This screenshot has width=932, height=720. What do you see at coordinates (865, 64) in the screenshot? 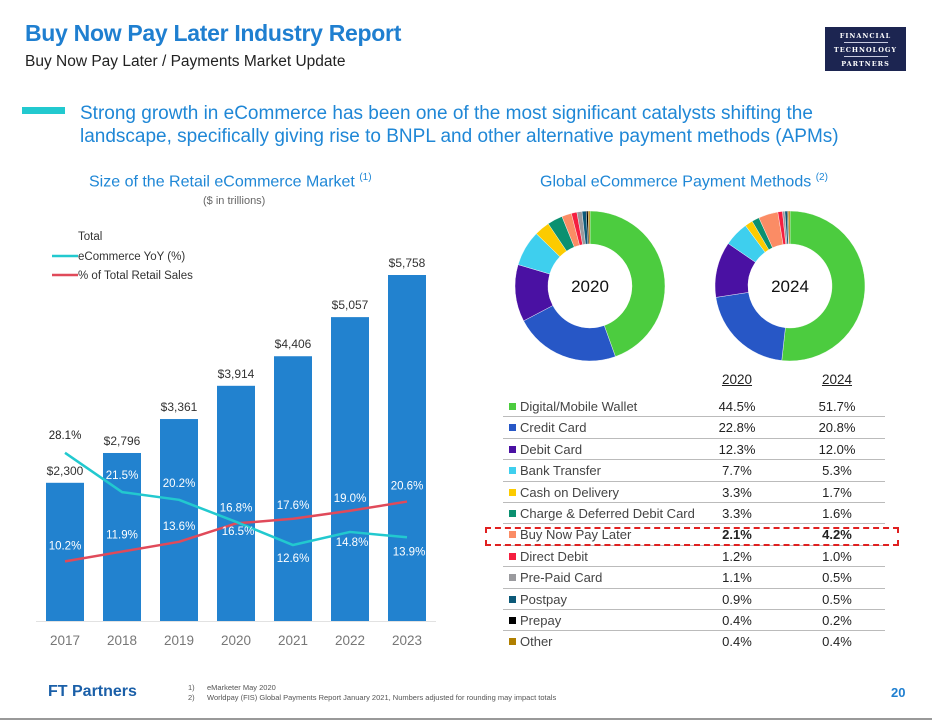
I see `logo-line-3: PARTNERS` at bounding box center [865, 64].